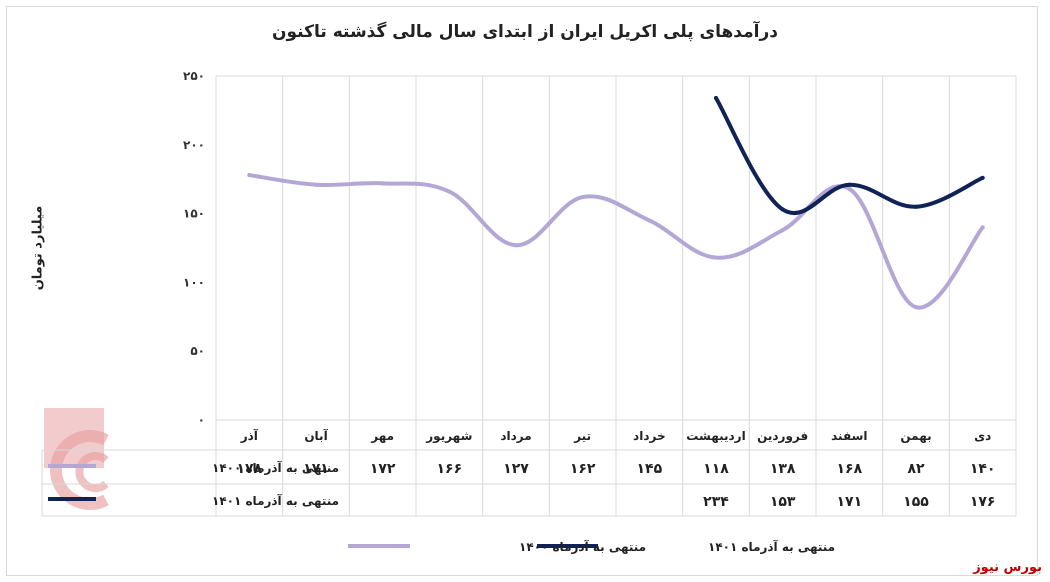 This screenshot has width=1050, height=582. What do you see at coordinates (849, 155) in the screenshot?
I see `series-line` at bounding box center [849, 155].